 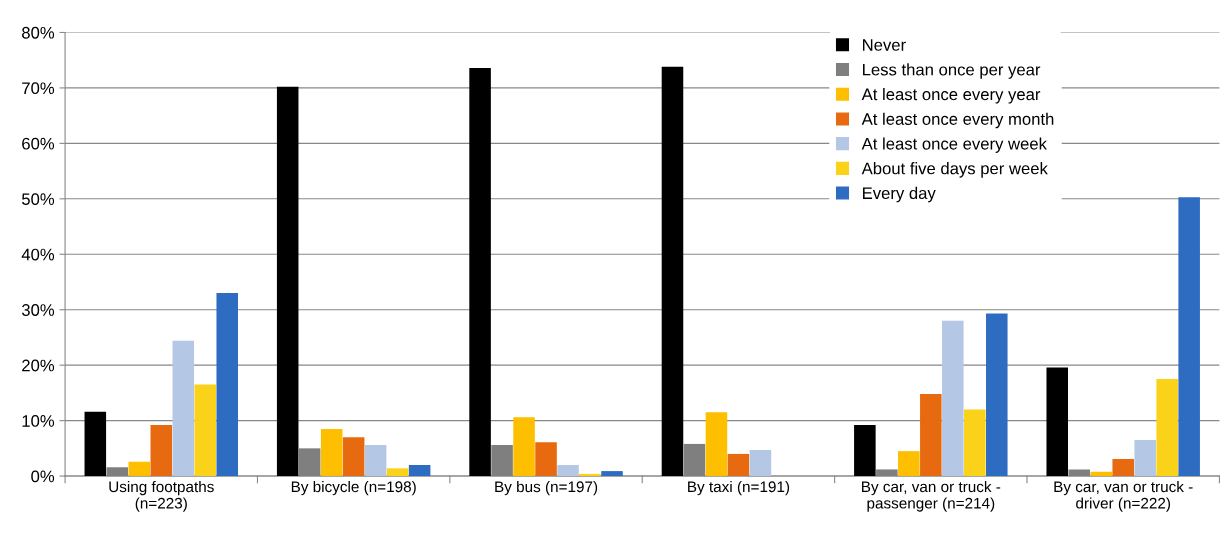 What do you see at coordinates (957, 120) in the screenshot?
I see `legend-label: At least once every month` at bounding box center [957, 120].